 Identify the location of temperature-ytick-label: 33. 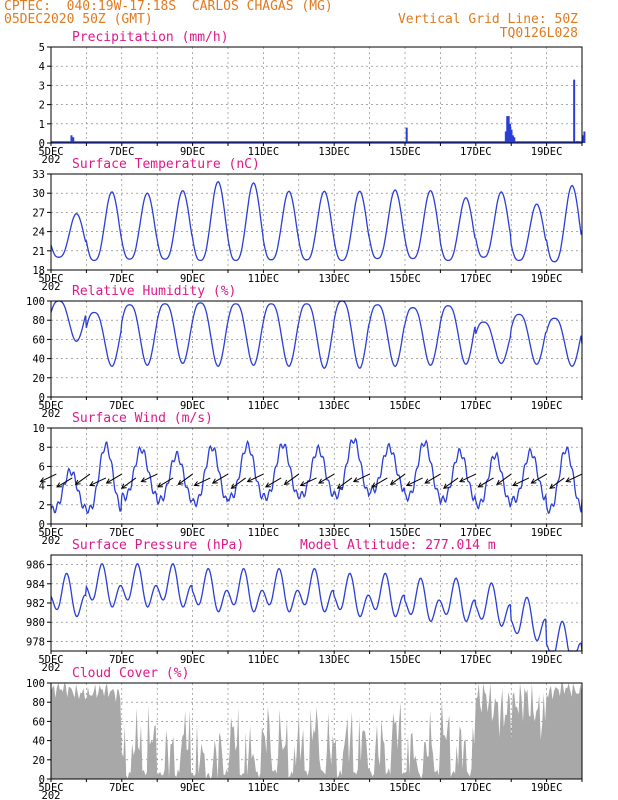
(38, 175).